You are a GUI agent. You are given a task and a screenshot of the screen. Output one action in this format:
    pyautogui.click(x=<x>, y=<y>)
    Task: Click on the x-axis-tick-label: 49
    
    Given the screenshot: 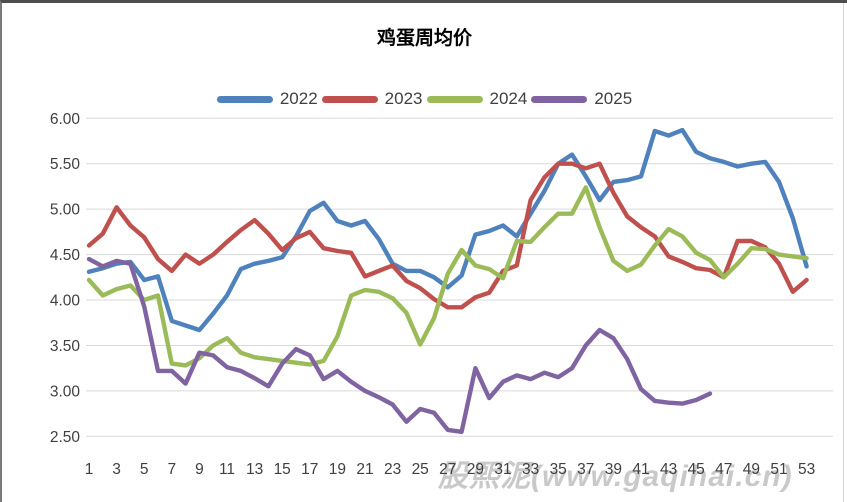 What is the action you would take?
    pyautogui.click(x=751, y=469)
    